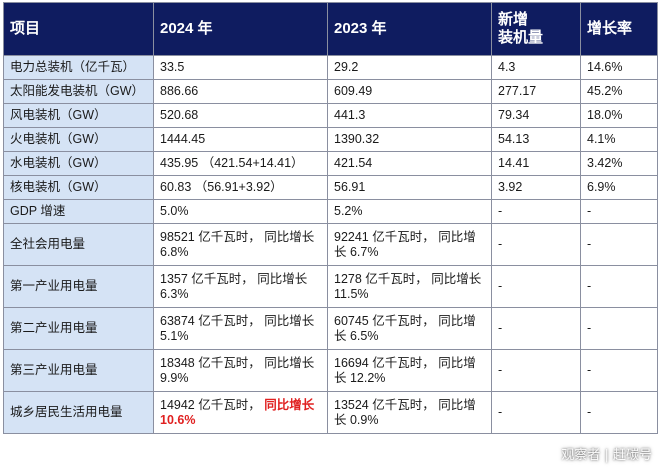 The image size is (660, 471). I want to click on row-item: 火电装机（GW）, so click(78, 139).